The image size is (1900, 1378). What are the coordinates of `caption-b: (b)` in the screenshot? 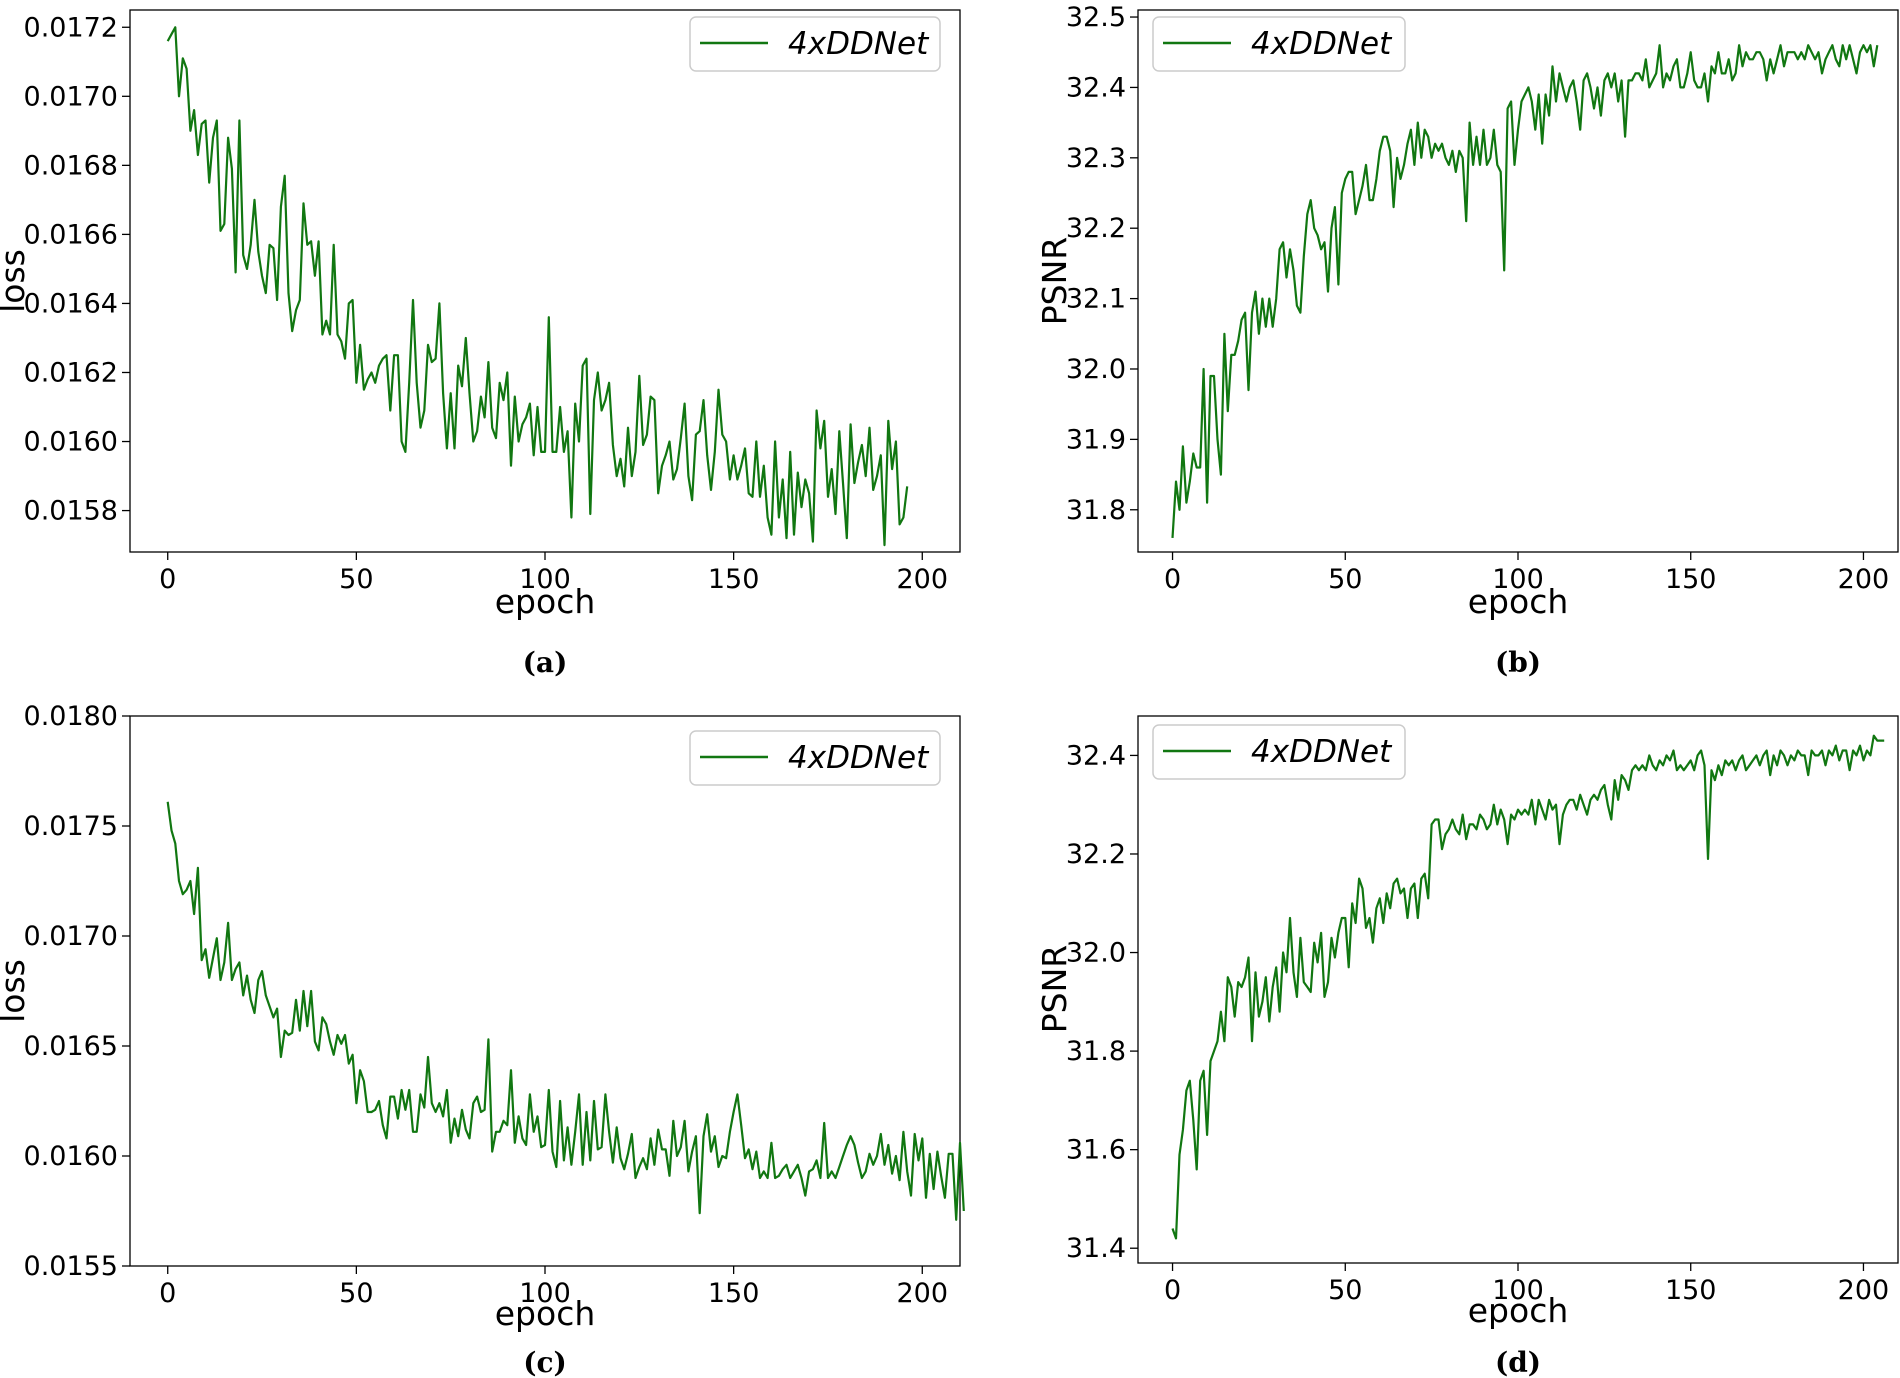 It's located at (1518, 662).